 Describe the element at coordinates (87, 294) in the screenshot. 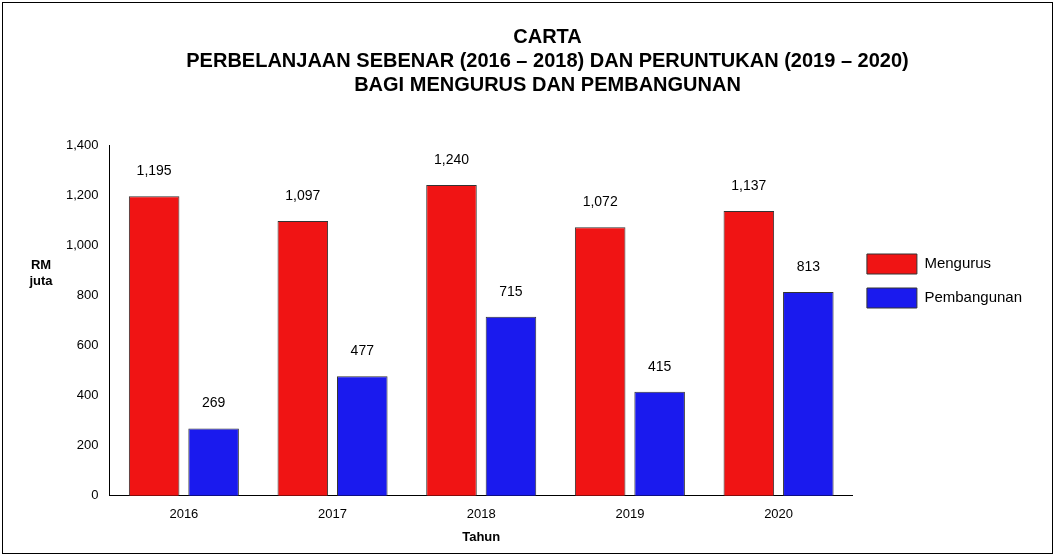

I see `y-tick-label: 800` at that location.